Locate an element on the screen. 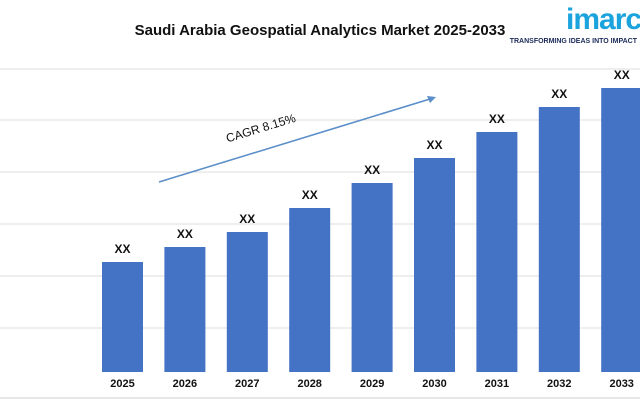 Image resolution: width=640 pixels, height=400 pixels. data-label-2027: XX is located at coordinates (247, 219).